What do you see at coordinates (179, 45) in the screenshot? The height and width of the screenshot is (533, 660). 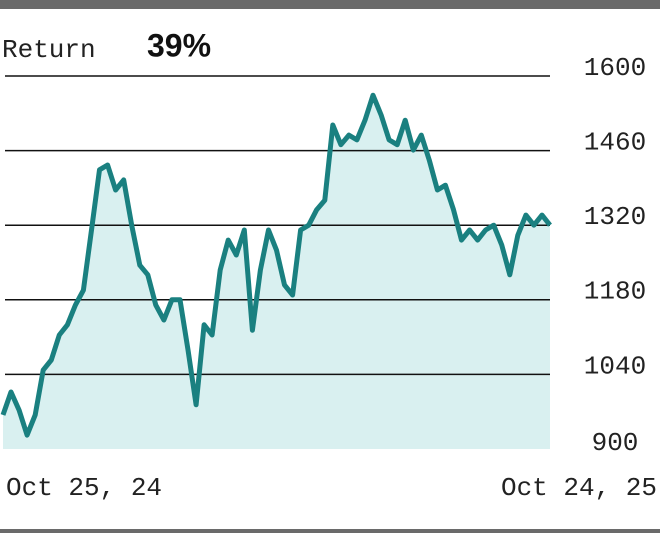 I see `return-value: 39%` at bounding box center [179, 45].